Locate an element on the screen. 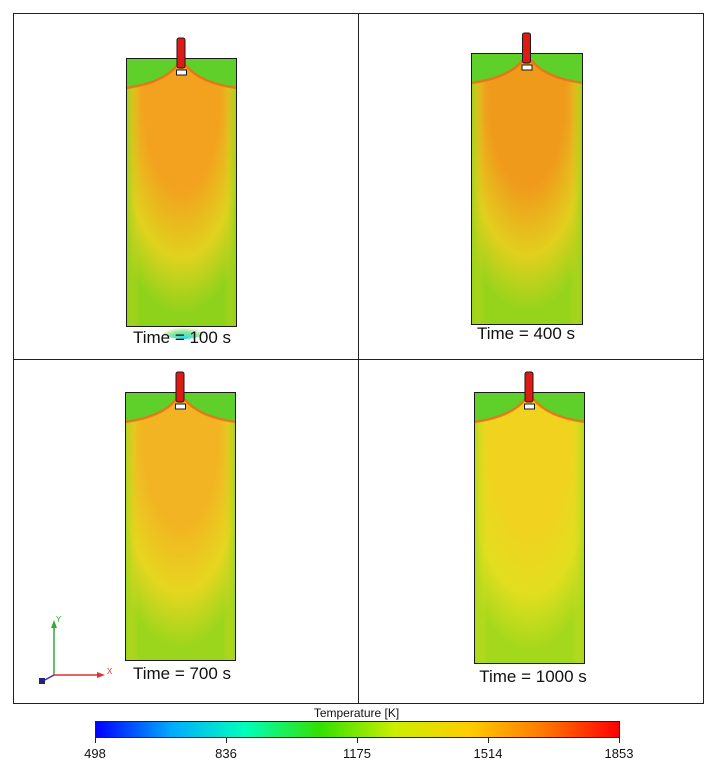 This screenshot has width=713, height=772. time-label: Time = 700 s is located at coordinates (182, 673).